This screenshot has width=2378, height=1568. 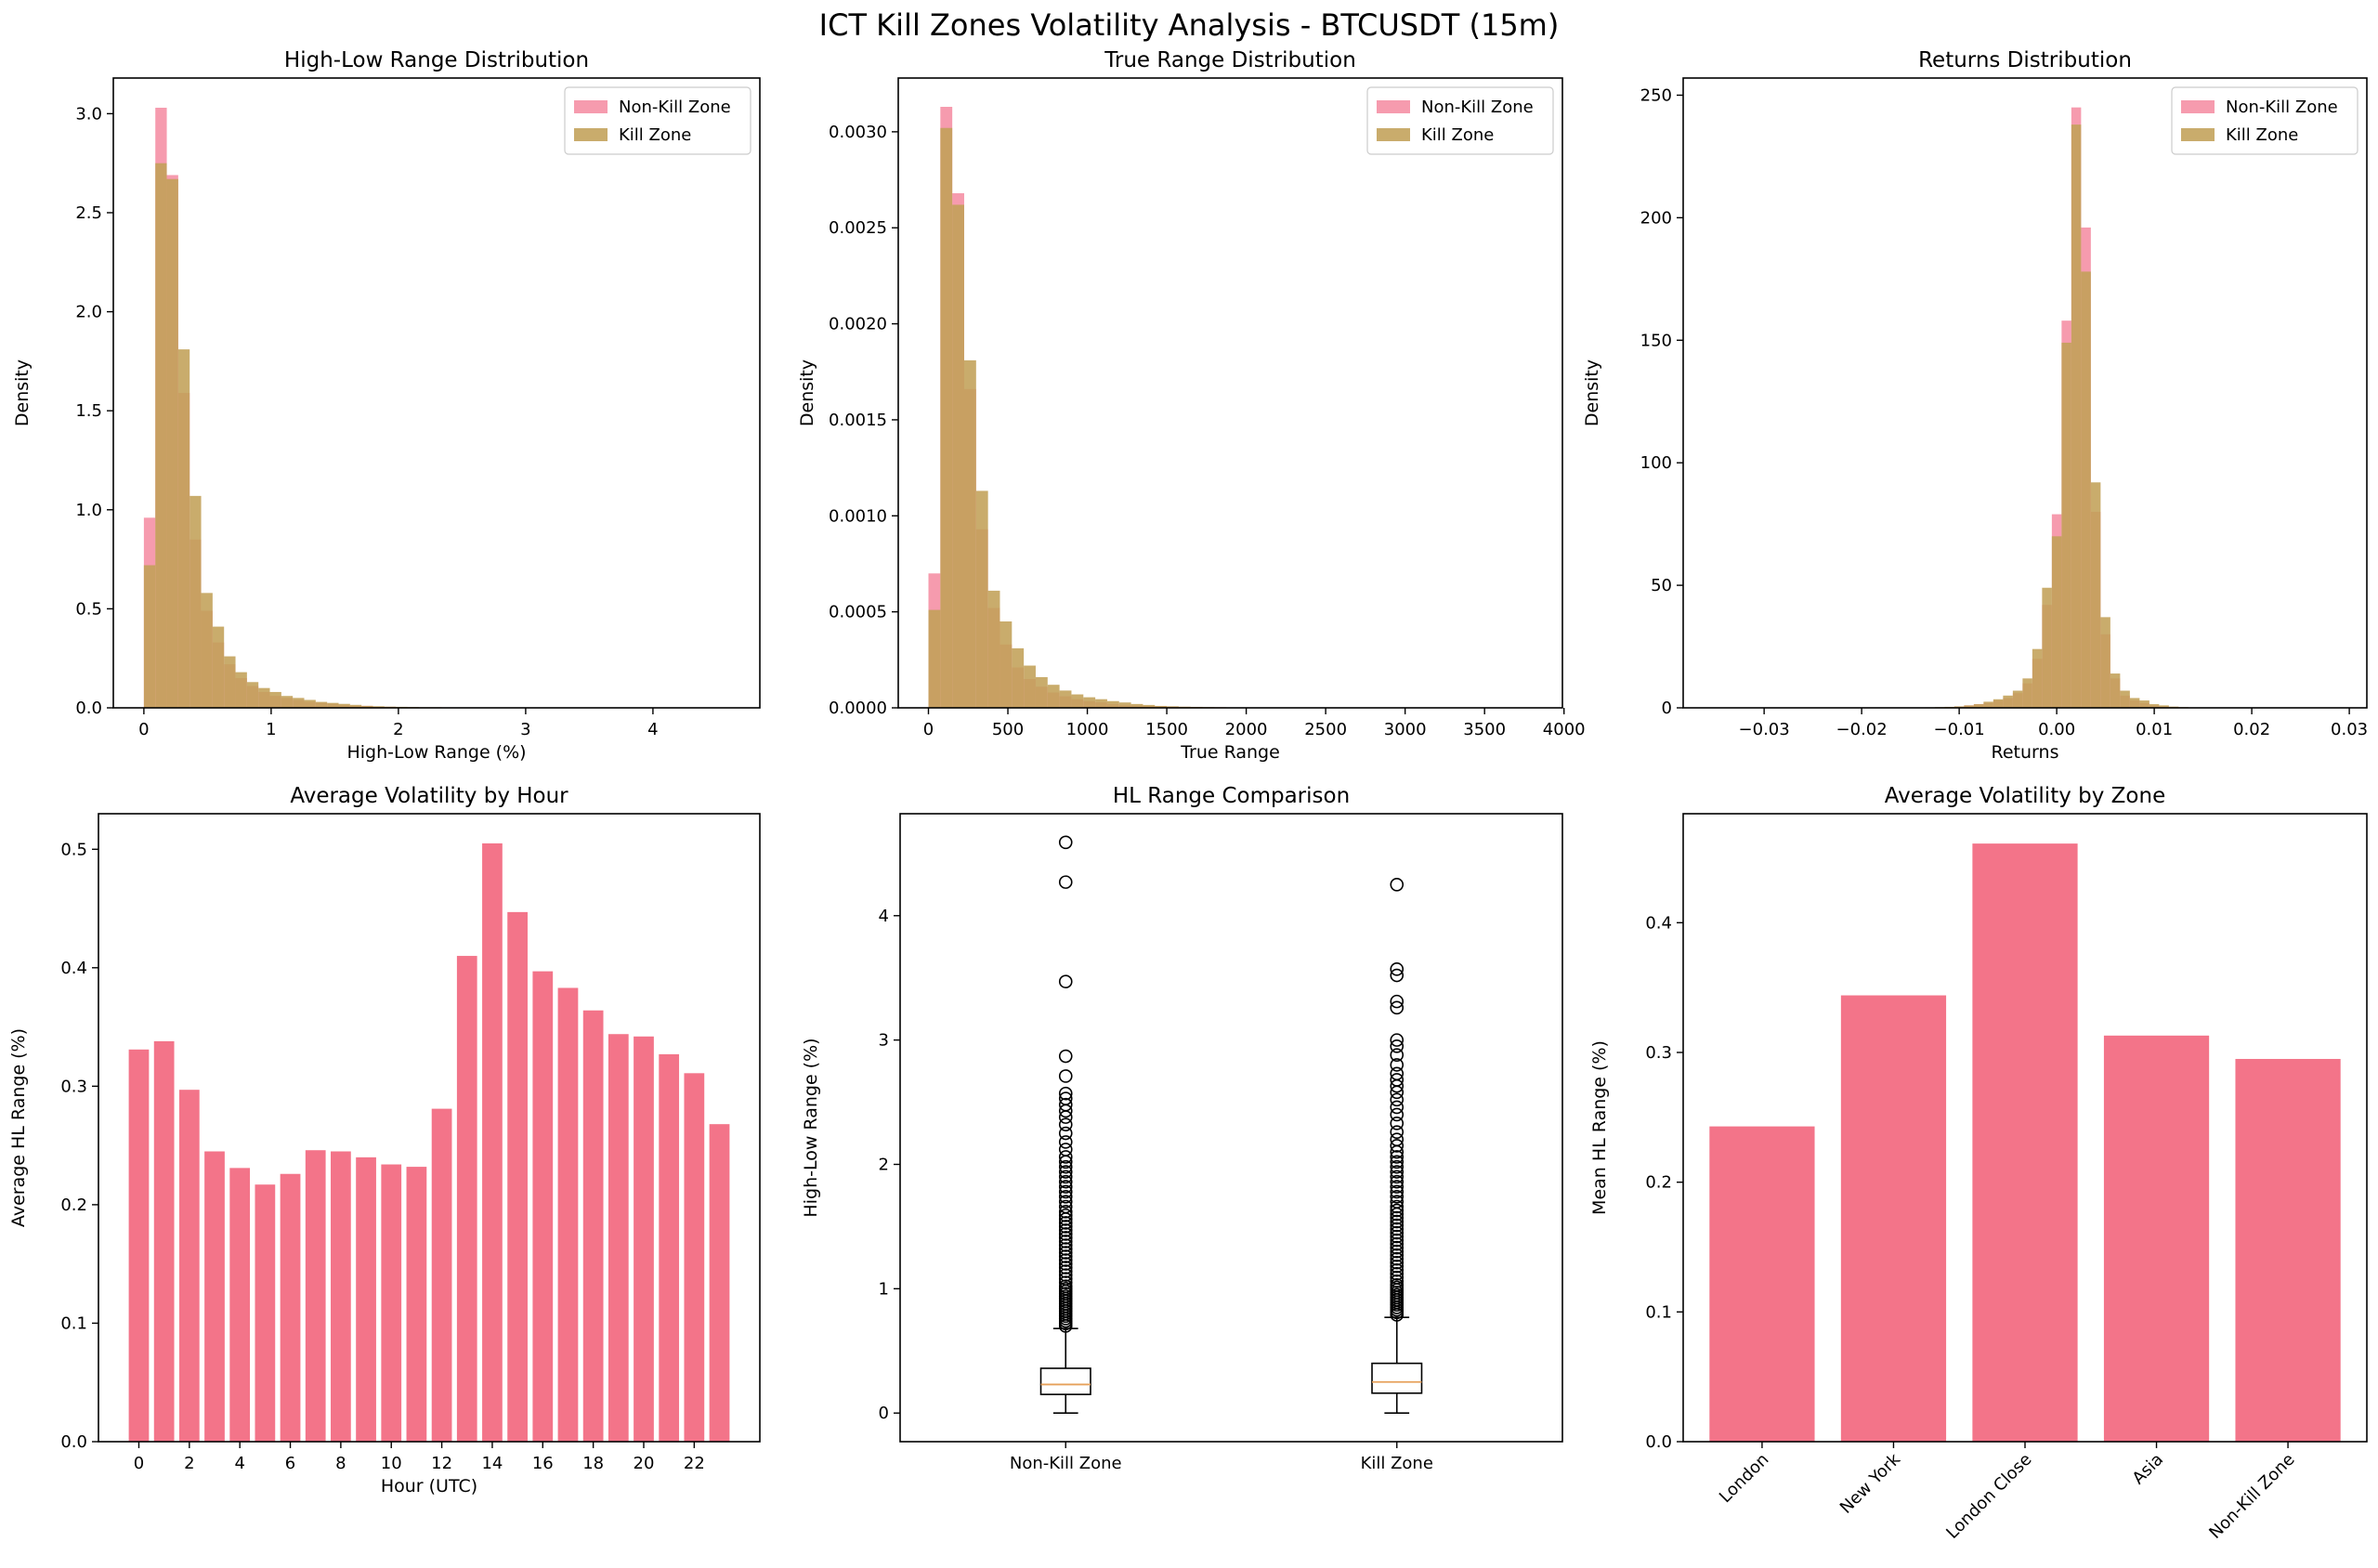 What do you see at coordinates (88, 213) in the screenshot?
I see `y-tick-label: 2.5` at bounding box center [88, 213].